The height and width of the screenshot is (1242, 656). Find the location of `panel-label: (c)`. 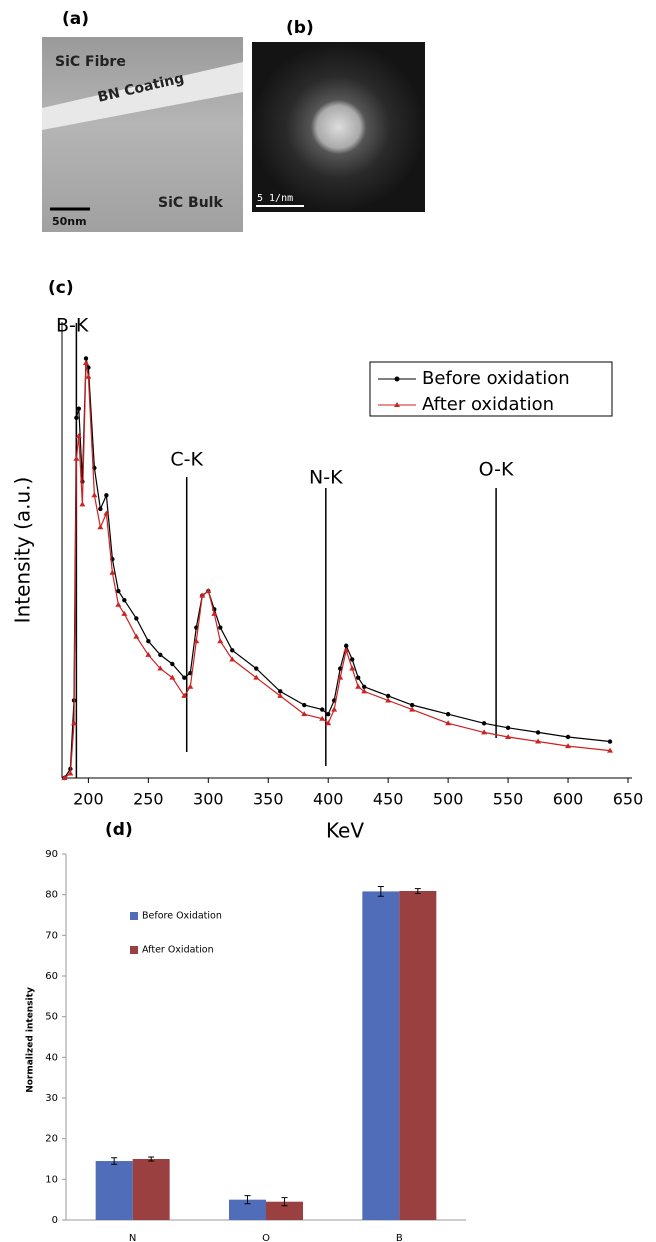

panel-label: (c) is located at coordinates (61, 288).